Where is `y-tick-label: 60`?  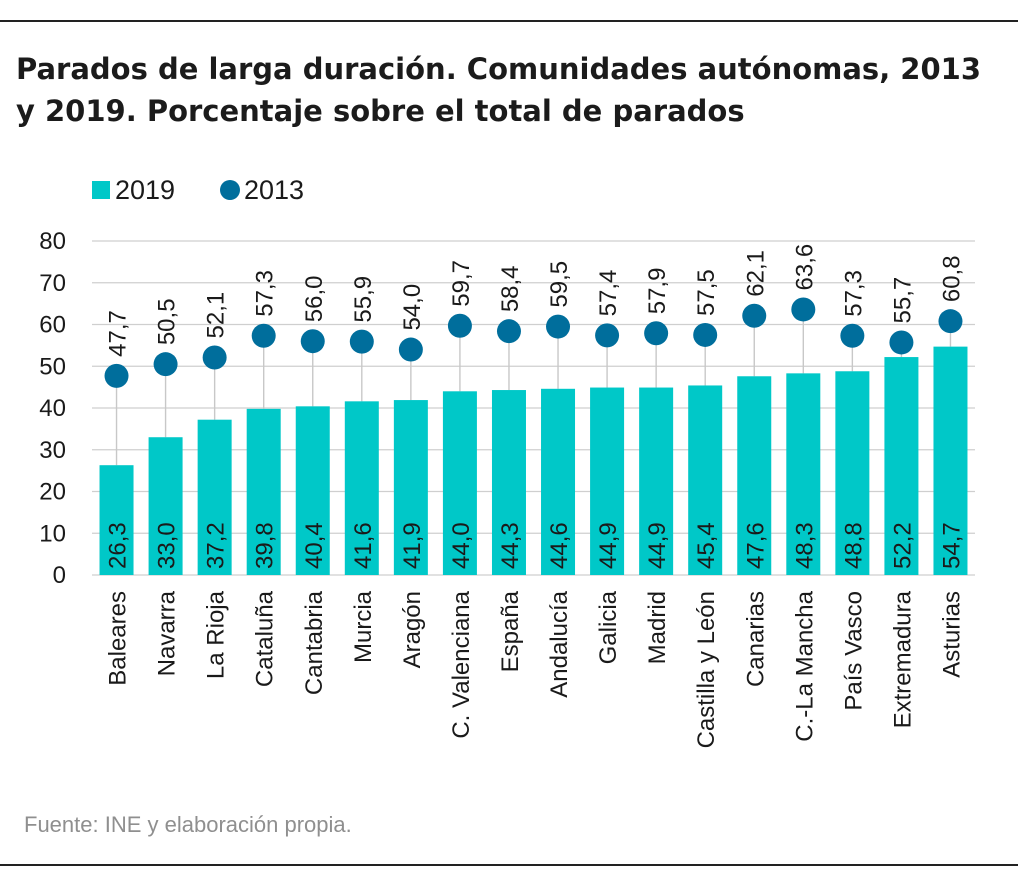
y-tick-label: 60 is located at coordinates (52, 325).